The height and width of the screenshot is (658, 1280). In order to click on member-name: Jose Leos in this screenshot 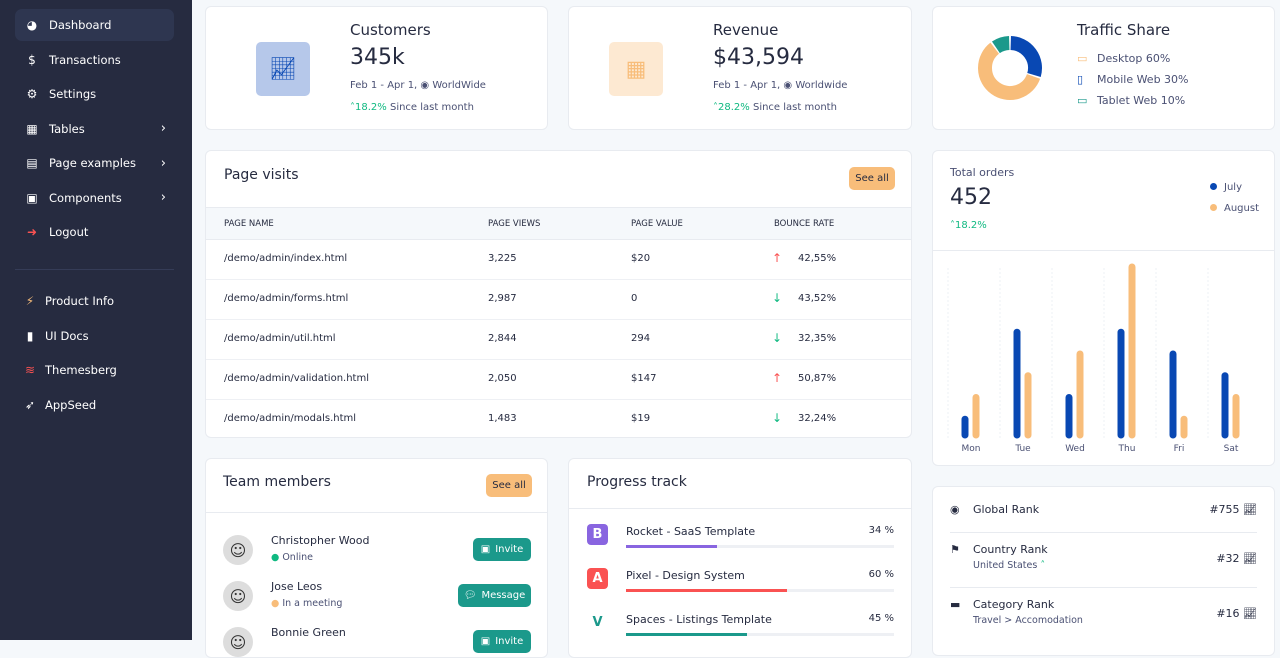, I will do `click(297, 586)`.